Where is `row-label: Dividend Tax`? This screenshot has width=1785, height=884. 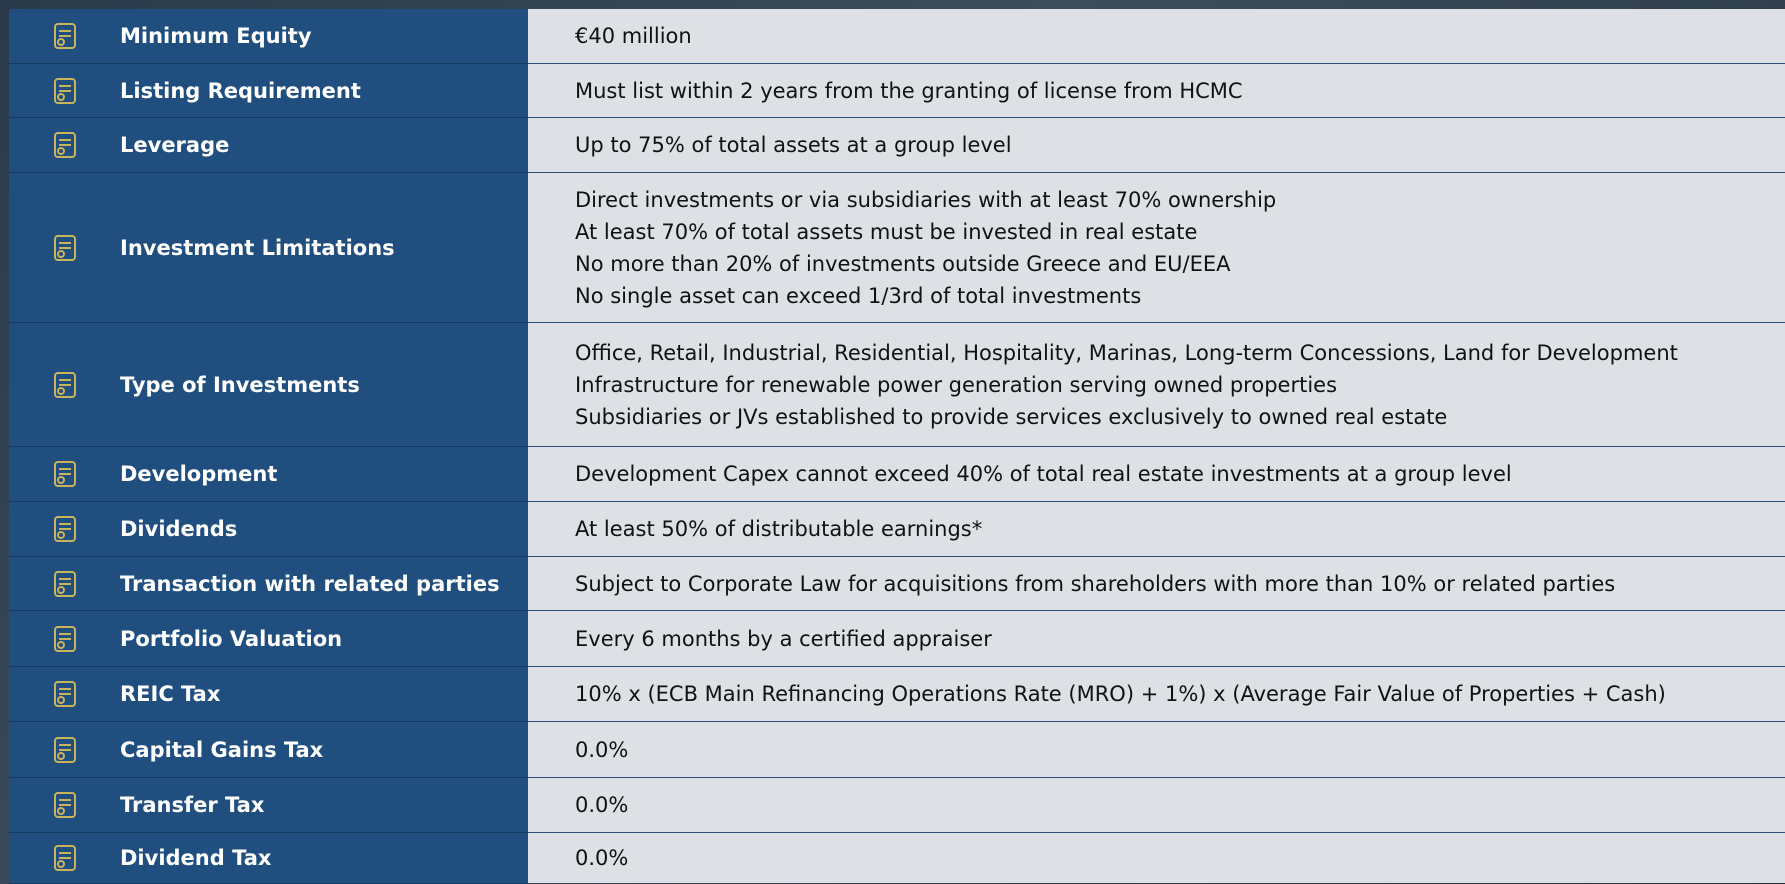
row-label: Dividend Tax is located at coordinates (196, 858).